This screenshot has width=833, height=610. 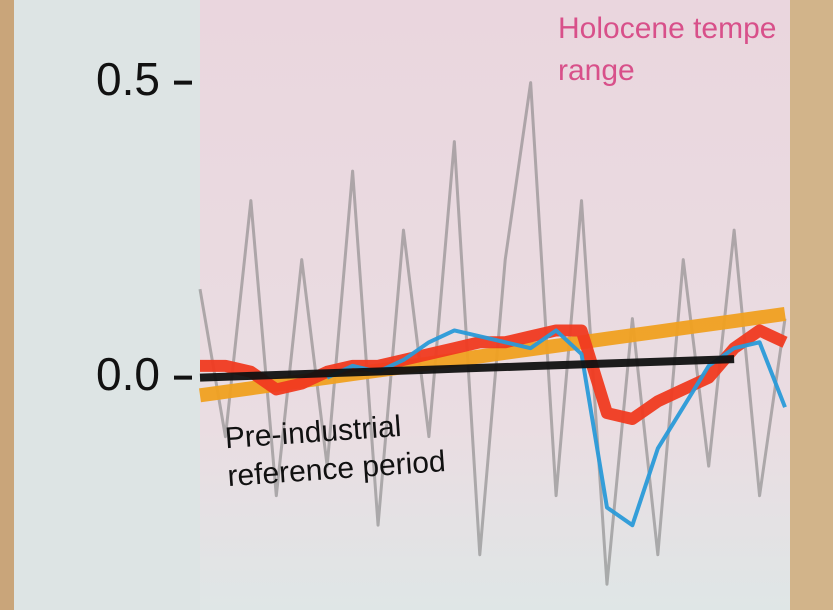 What do you see at coordinates (7, 305) in the screenshot?
I see `frame-left` at bounding box center [7, 305].